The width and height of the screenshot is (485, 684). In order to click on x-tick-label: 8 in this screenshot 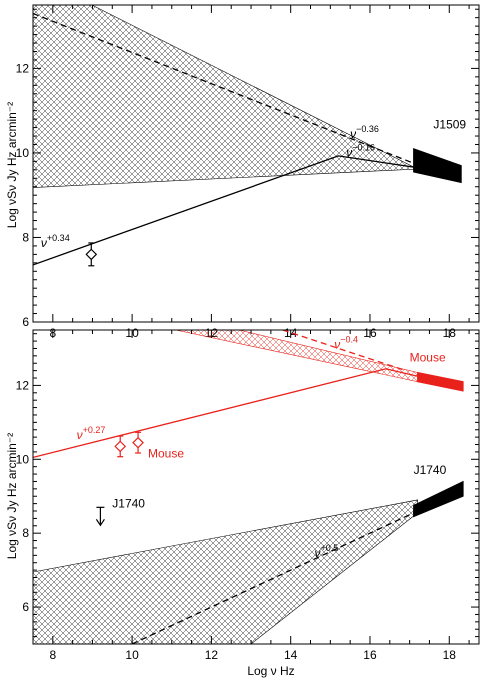, I will do `click(52, 655)`.